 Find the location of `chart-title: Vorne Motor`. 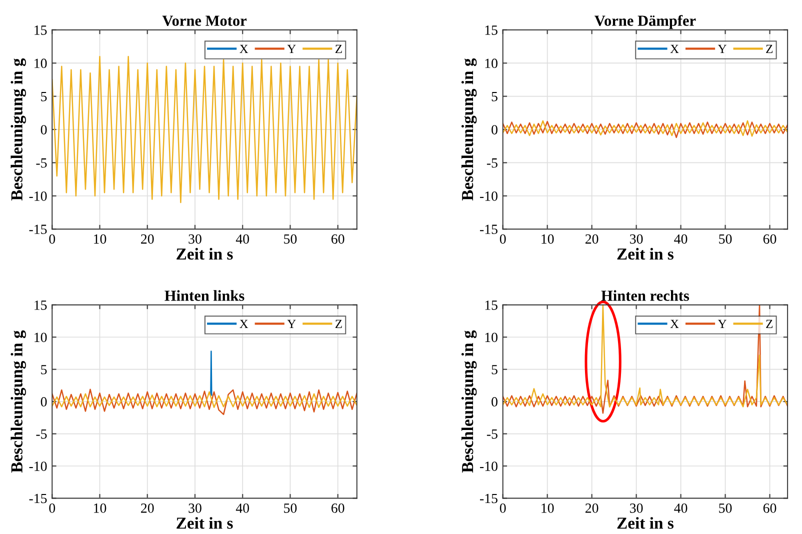

chart-title: Vorne Motor is located at coordinates (204, 21).